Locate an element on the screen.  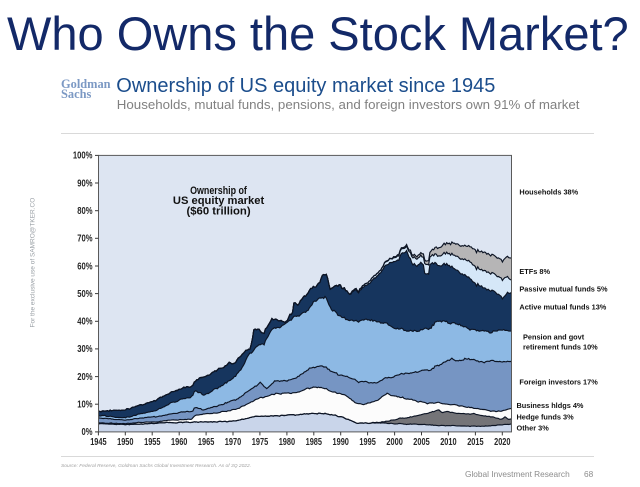
svg-text: 80% is located at coordinates (85, 211).